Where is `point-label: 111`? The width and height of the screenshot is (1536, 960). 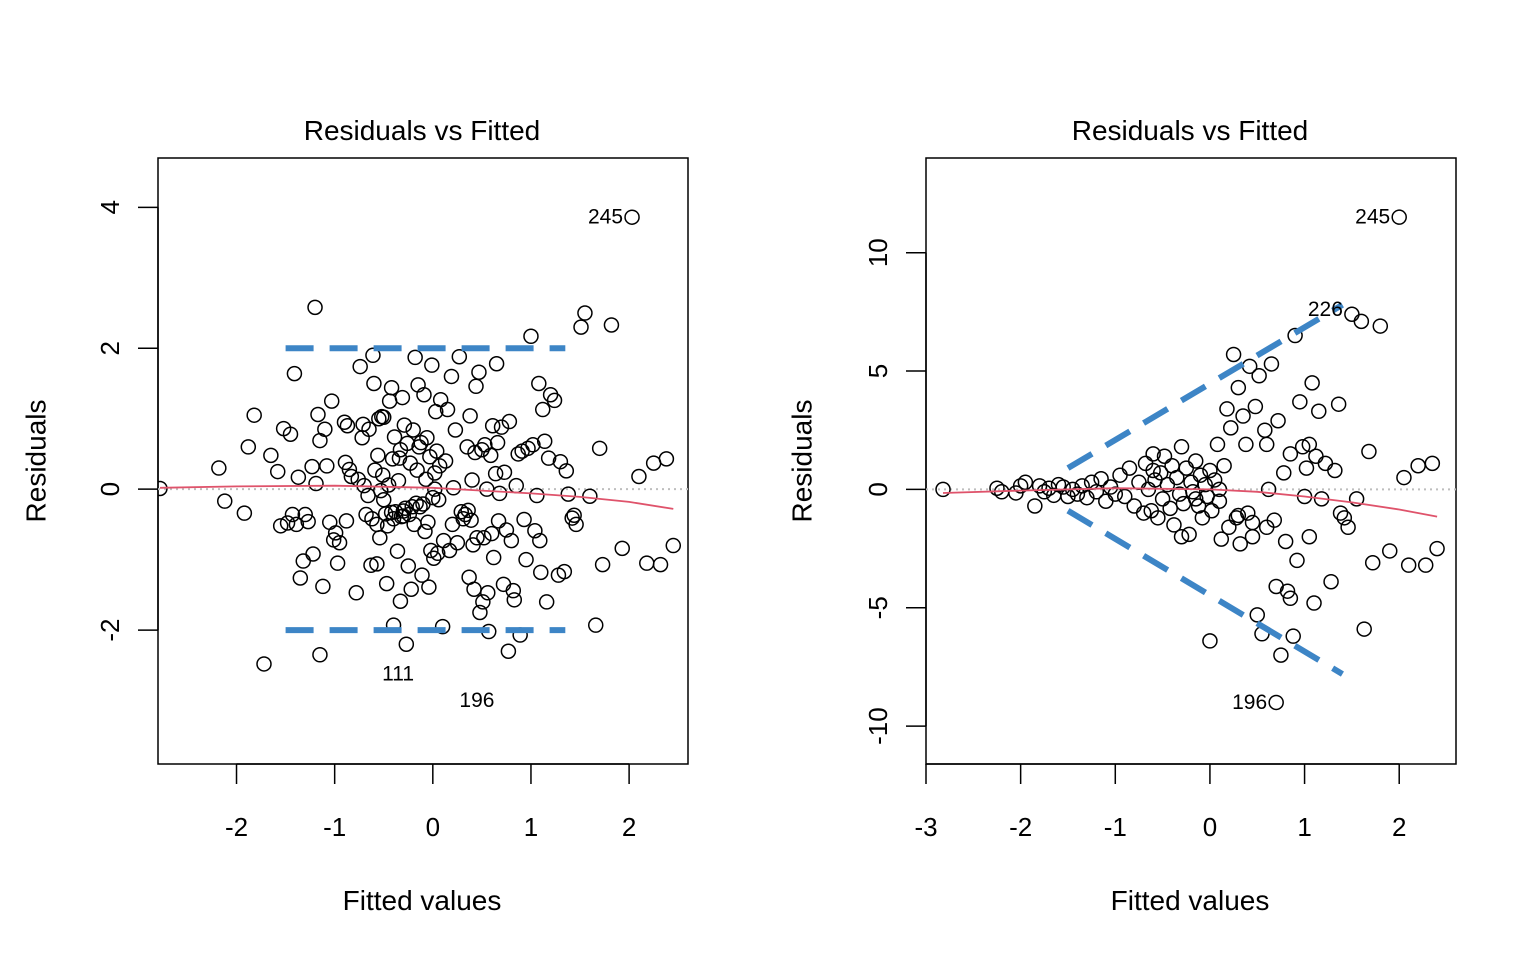
point-label: 111 is located at coordinates (398, 673).